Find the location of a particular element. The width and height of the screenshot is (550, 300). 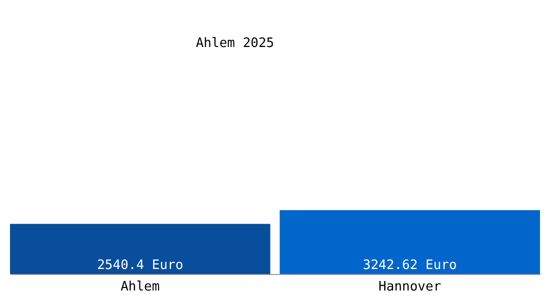

x-tick-label: Hannover is located at coordinates (410, 287).